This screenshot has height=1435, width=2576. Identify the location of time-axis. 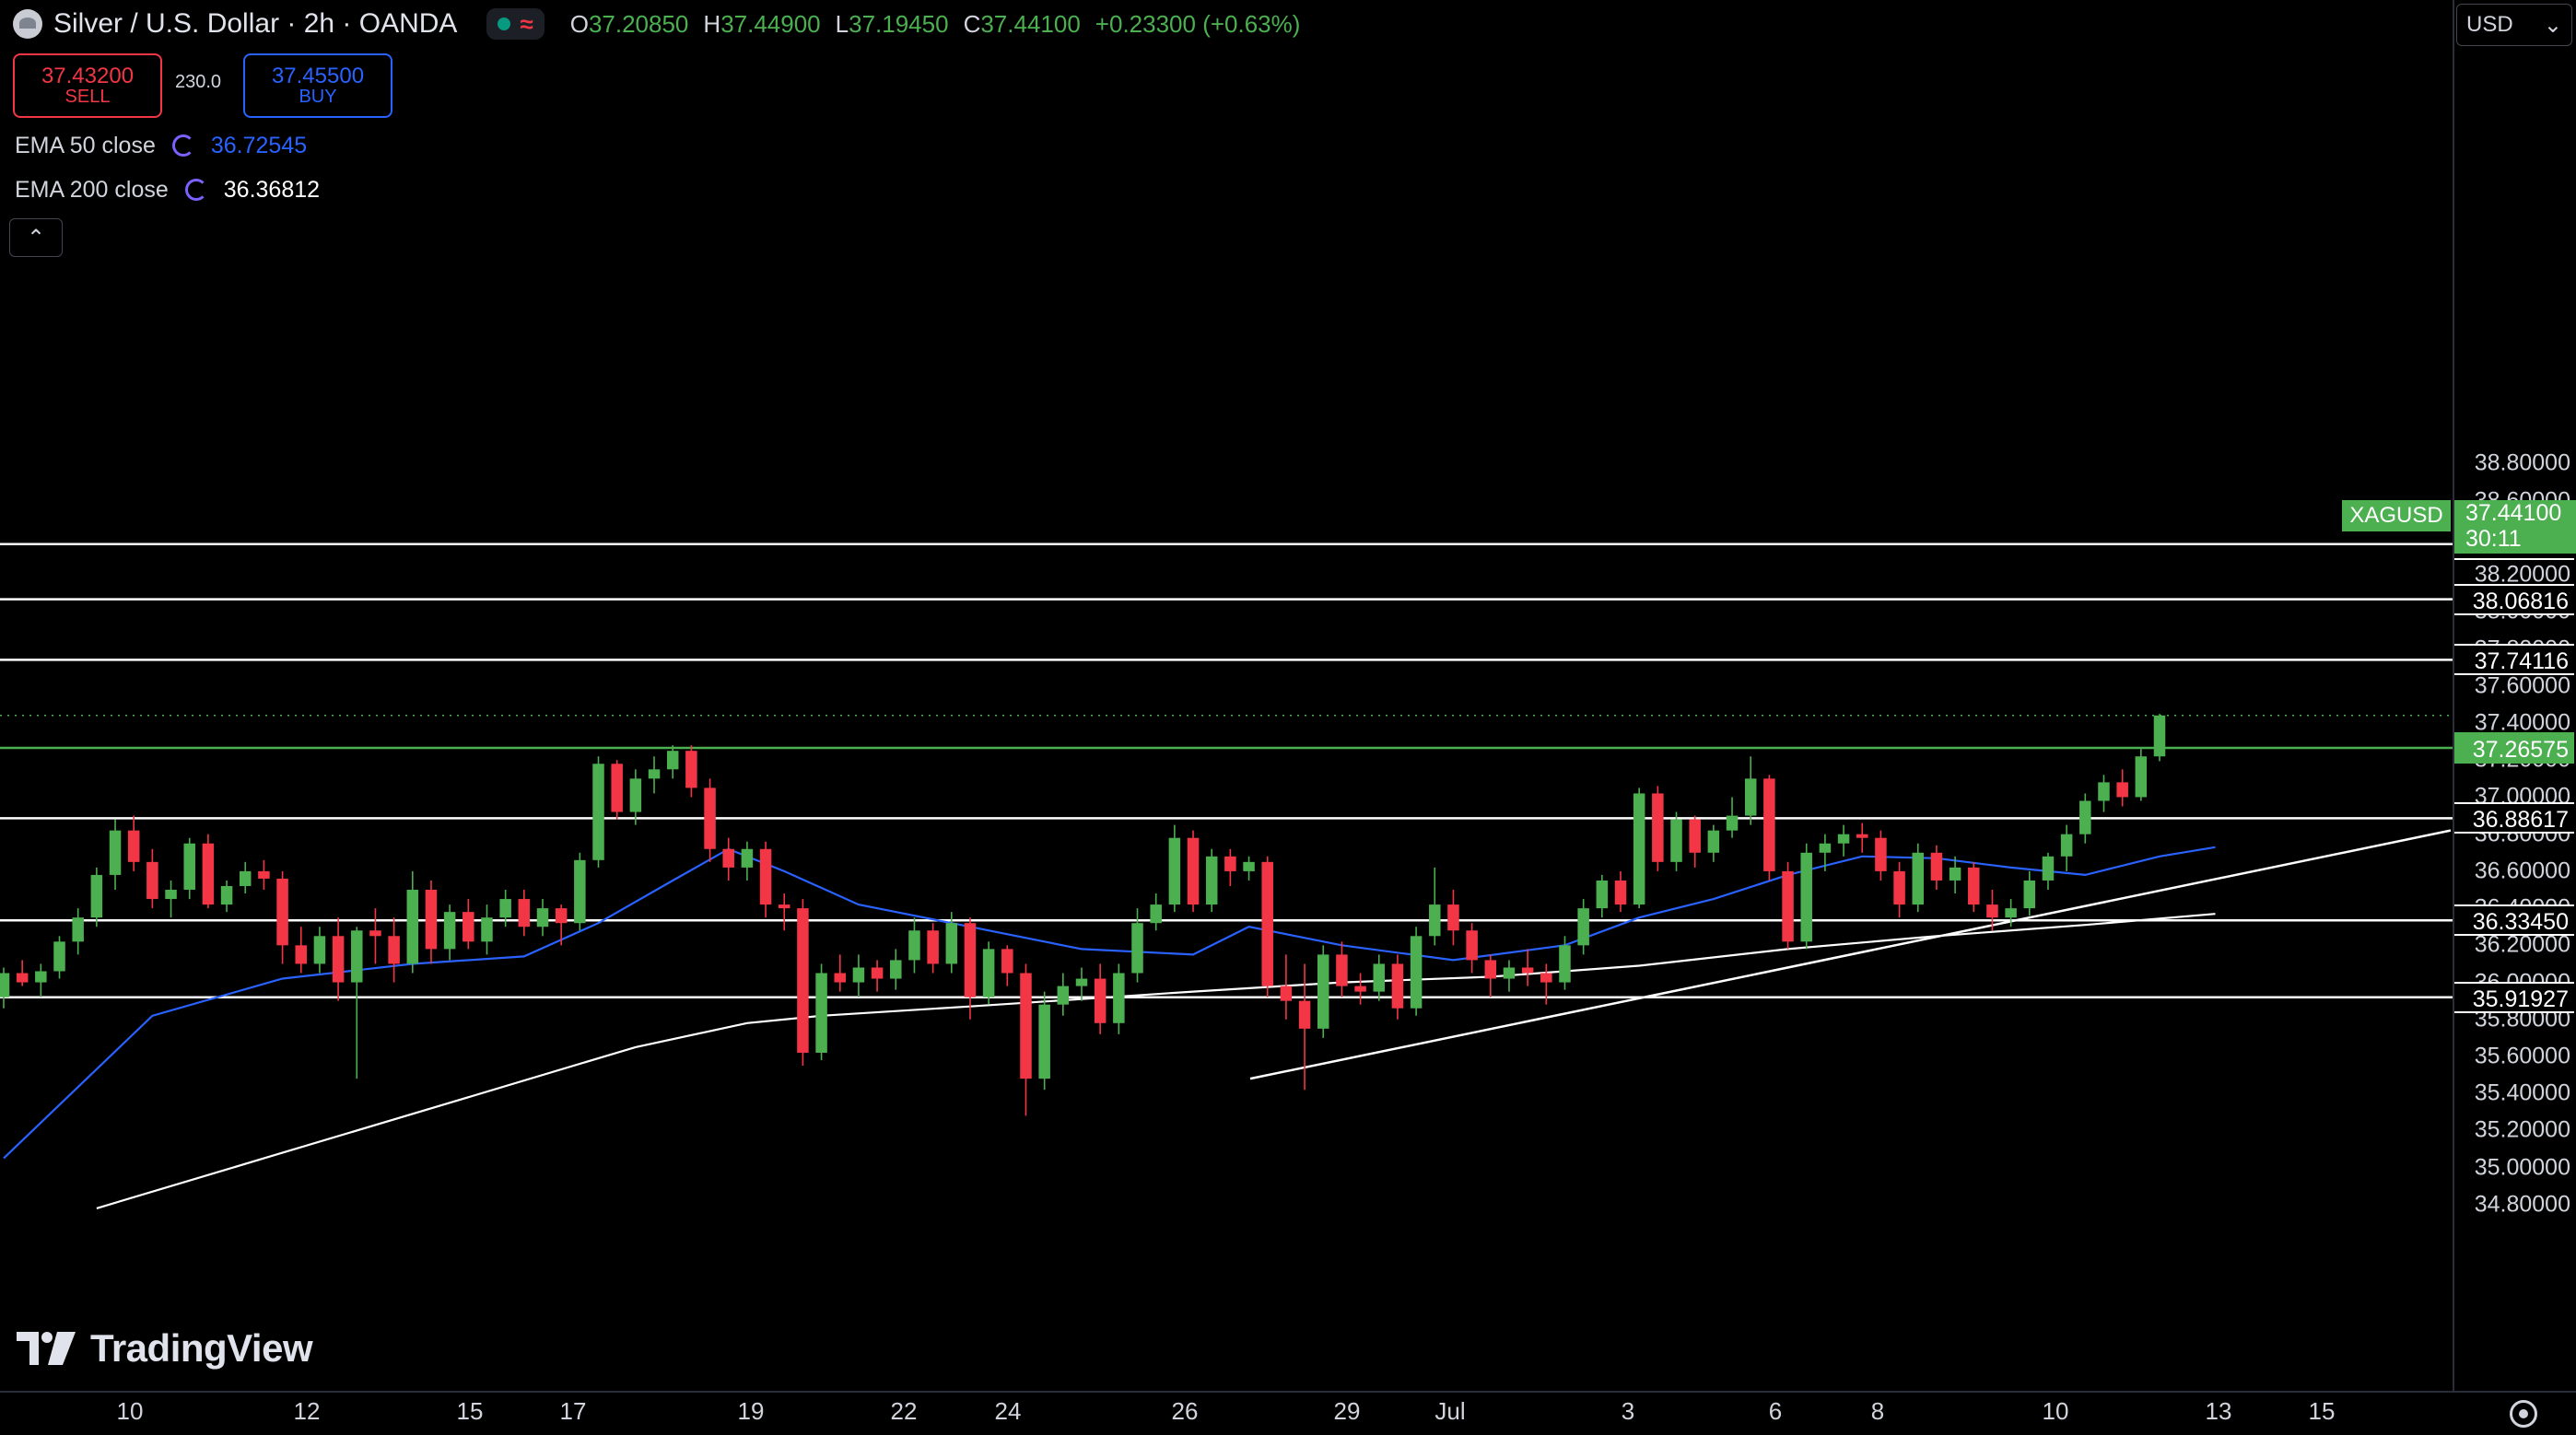
(1288, 1413).